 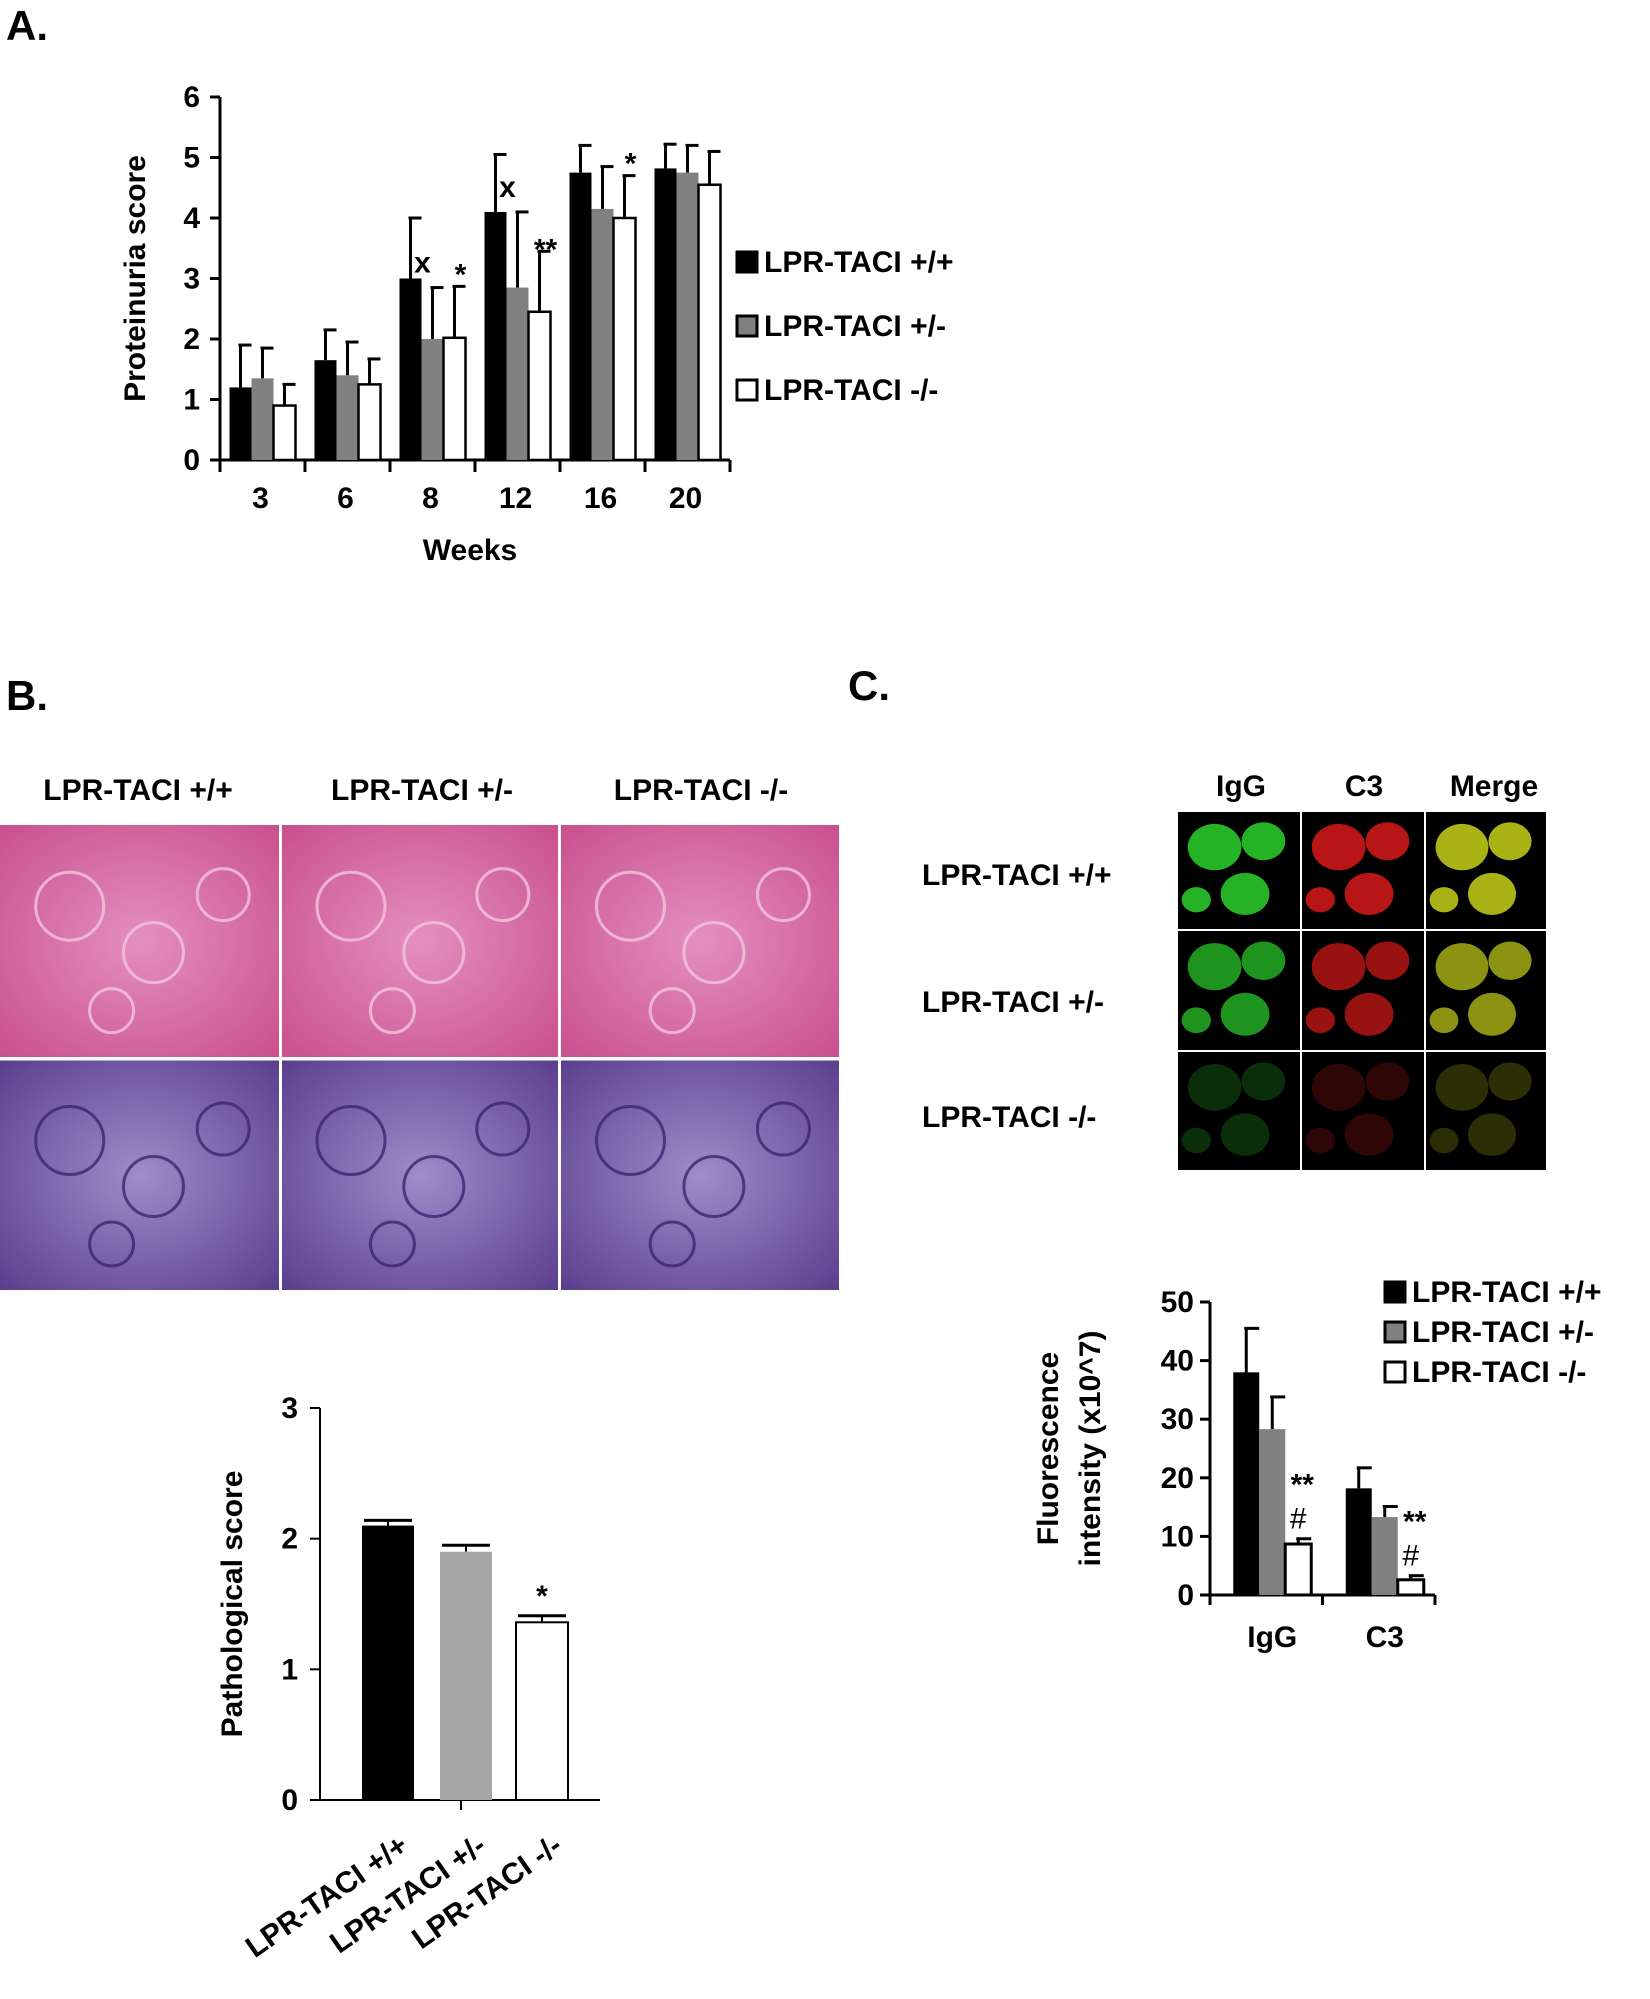 What do you see at coordinates (685, 498) in the screenshot?
I see `x-tick-label: 20` at bounding box center [685, 498].